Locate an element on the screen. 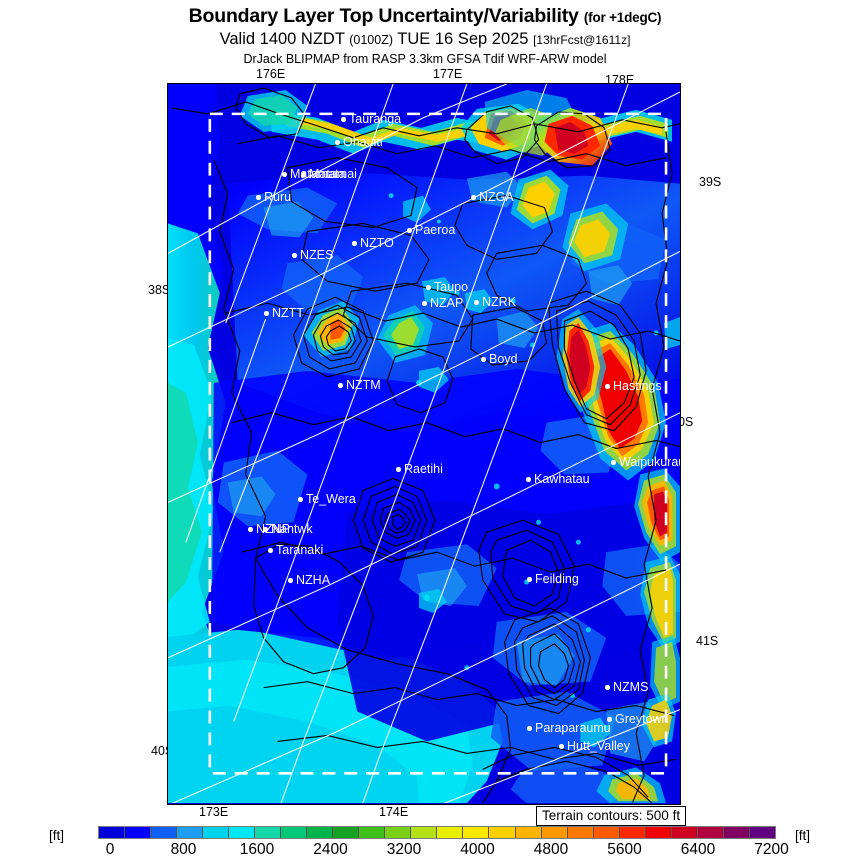 The image size is (850, 861). place-label: NZAP is located at coordinates (442, 303).